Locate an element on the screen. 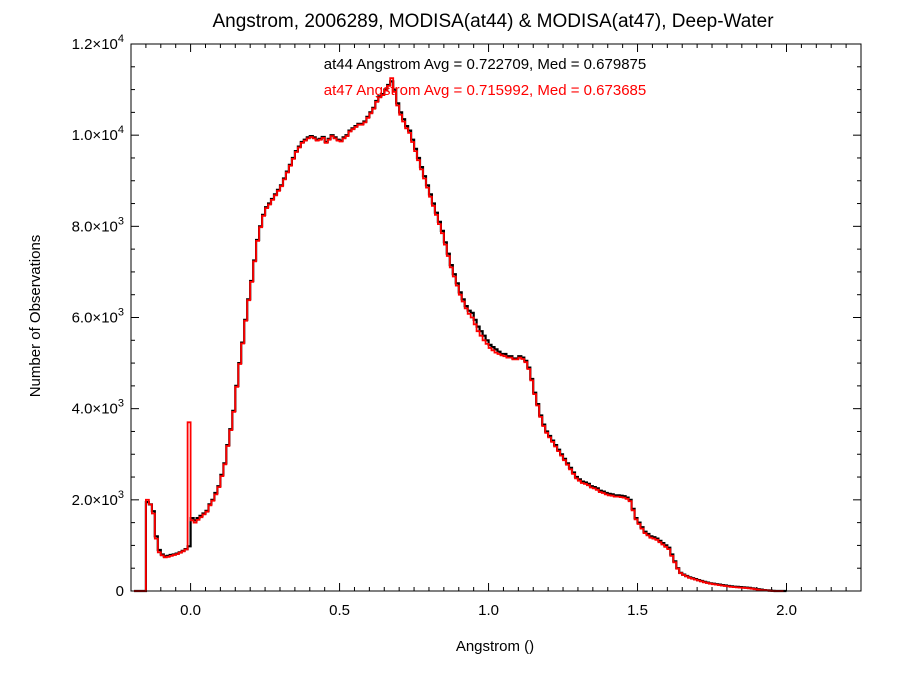 Image resolution: width=900 pixels, height=675 pixels. y-tick-mantissa: 2.0×10 is located at coordinates (95, 500).